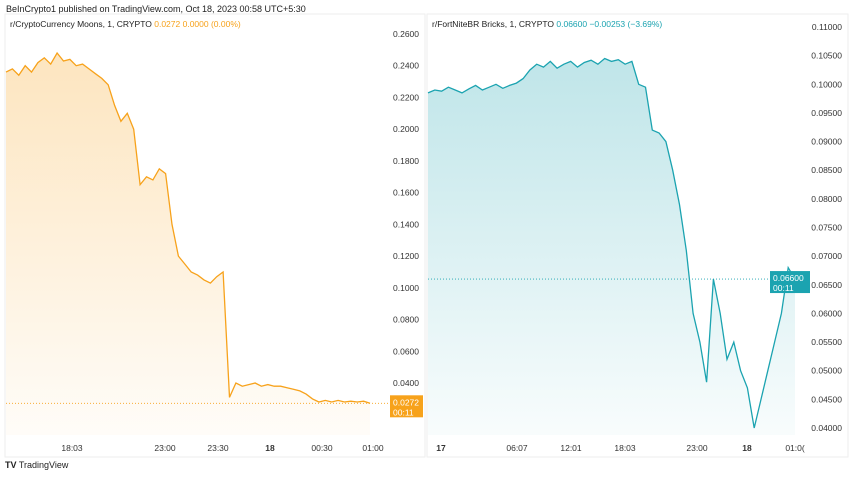 Image resolution: width=850 pixels, height=477 pixels. Describe the element at coordinates (826, 399) in the screenshot. I see `y-tick-label: 0.04500` at that location.